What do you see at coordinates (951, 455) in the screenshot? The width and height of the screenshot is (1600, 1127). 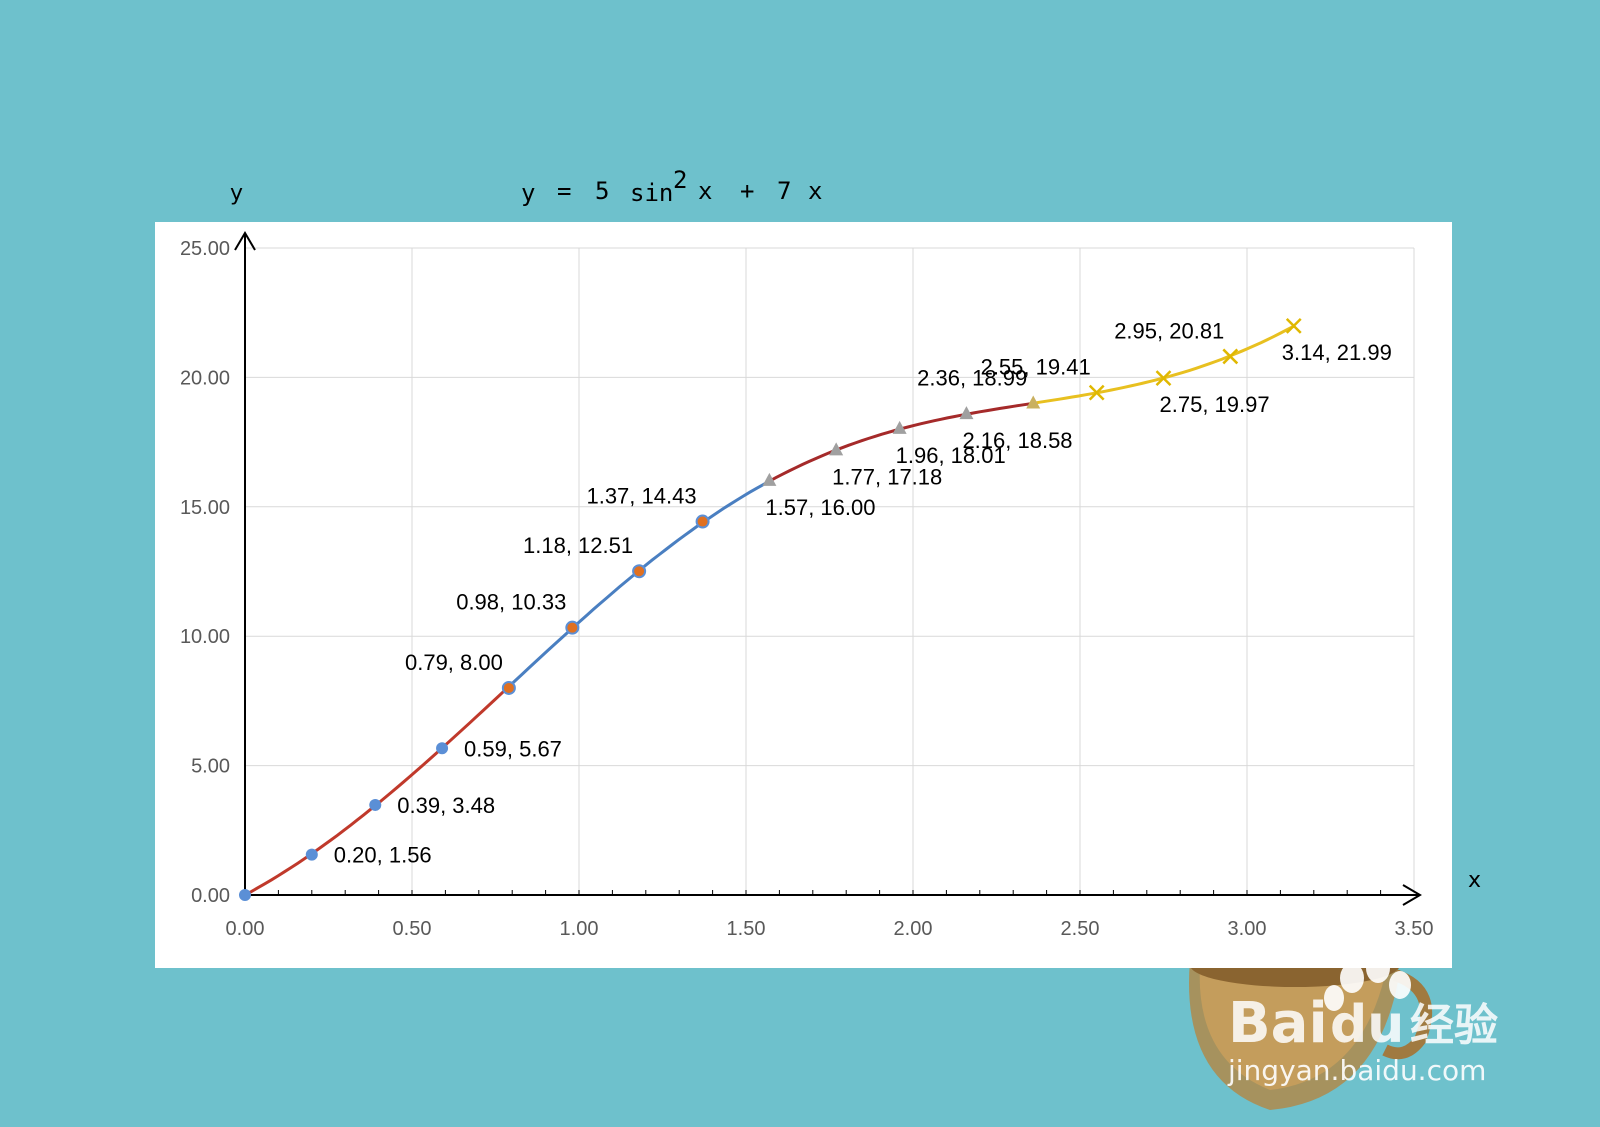 I see `data-label: 1.96, 18.01` at bounding box center [951, 455].